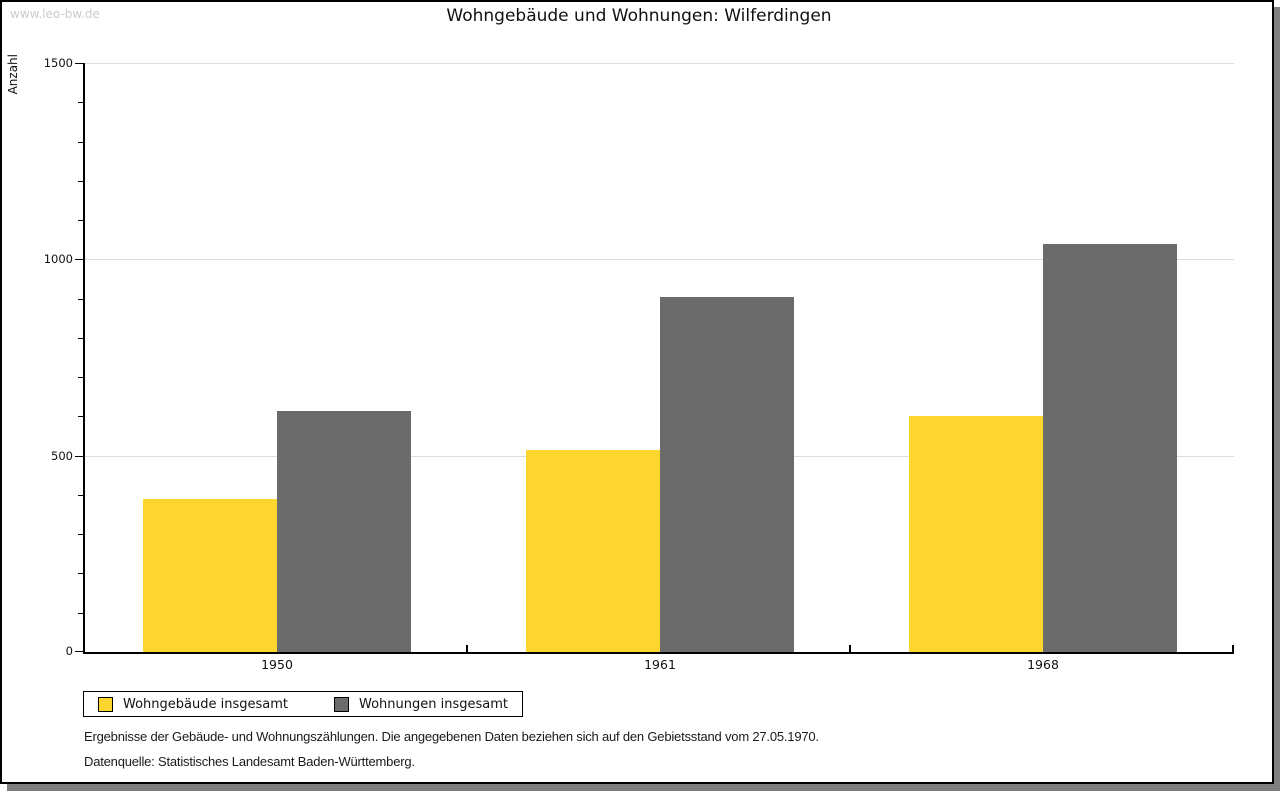  Describe the element at coordinates (1043, 664) in the screenshot. I see `x-category-label-1968: 1968` at that location.